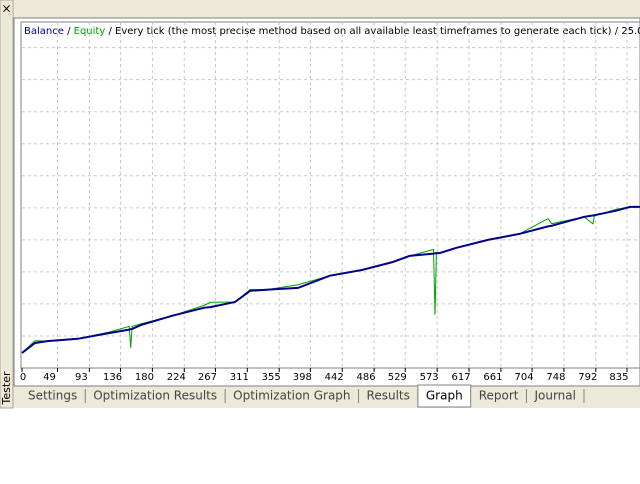 Image resolution: width=640 pixels, height=484 pixels. What do you see at coordinates (429, 377) in the screenshot?
I see `x-tick-label: 573` at bounding box center [429, 377].